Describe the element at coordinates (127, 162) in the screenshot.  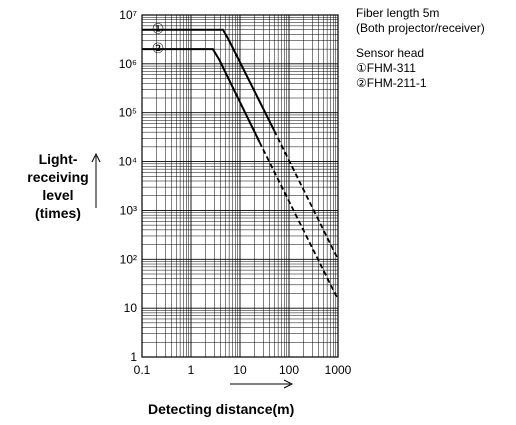
I see `y-tick-label: 10⁴` at that location.